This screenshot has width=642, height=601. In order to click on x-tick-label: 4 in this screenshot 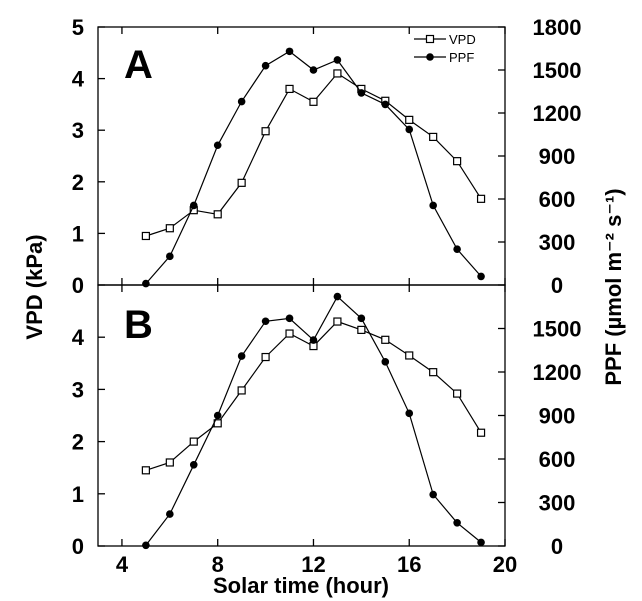, I will do `click(122, 564)`.